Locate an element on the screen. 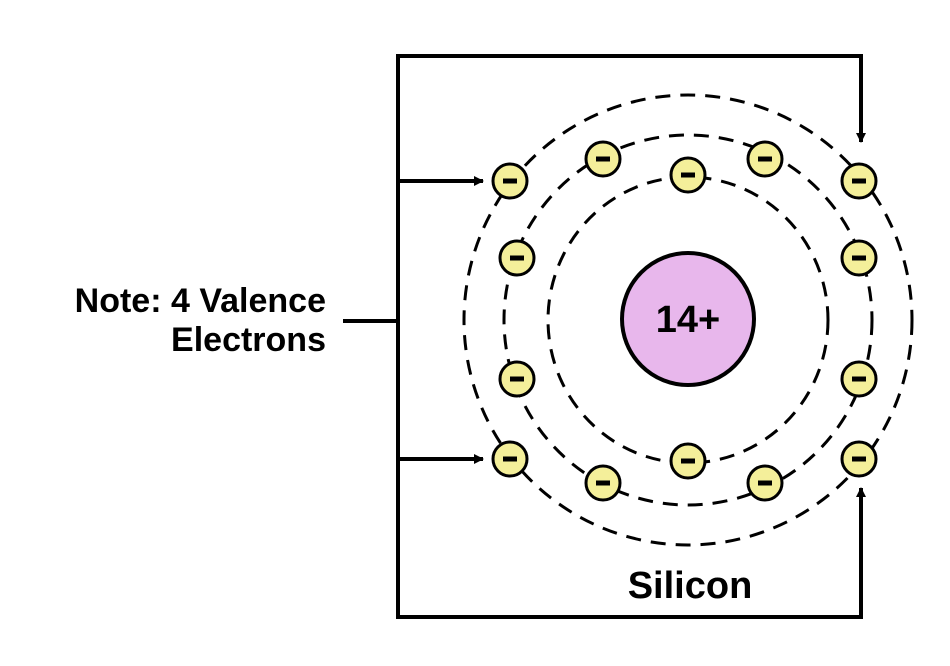 The width and height of the screenshot is (950, 666). element-name: Silicon is located at coordinates (690, 586).